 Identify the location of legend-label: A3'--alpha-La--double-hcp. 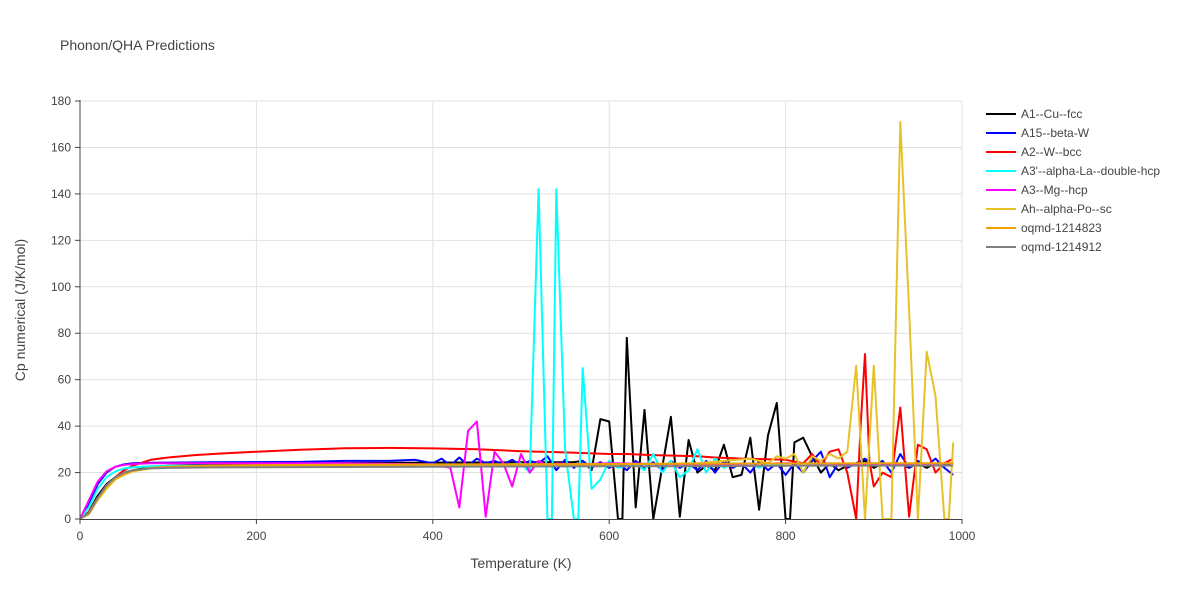
(1090, 171).